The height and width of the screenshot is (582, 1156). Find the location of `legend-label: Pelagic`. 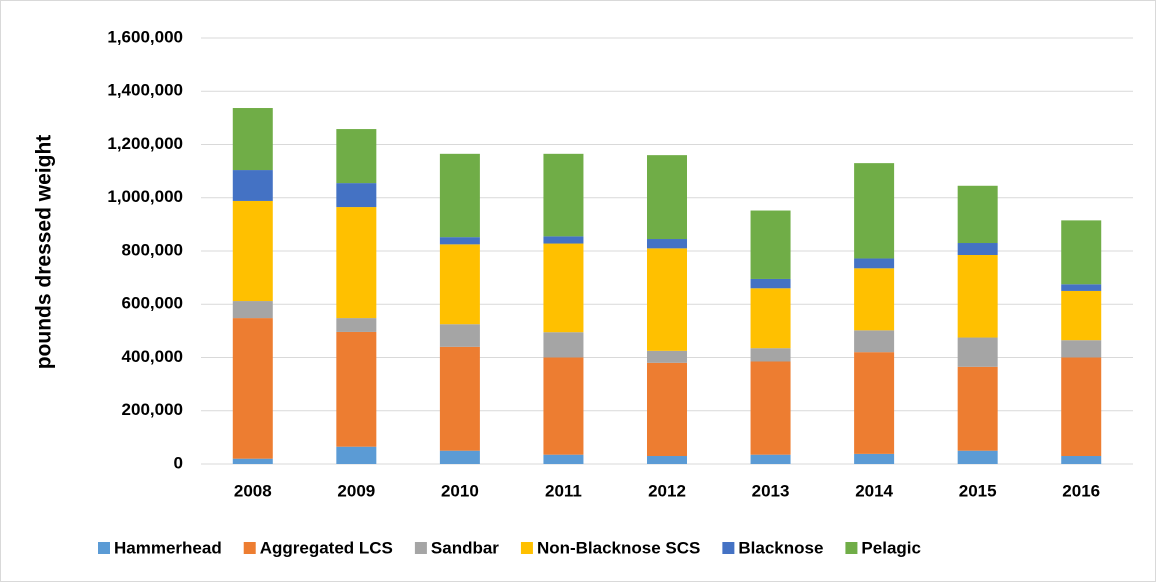

legend-label: Pelagic is located at coordinates (891, 547).